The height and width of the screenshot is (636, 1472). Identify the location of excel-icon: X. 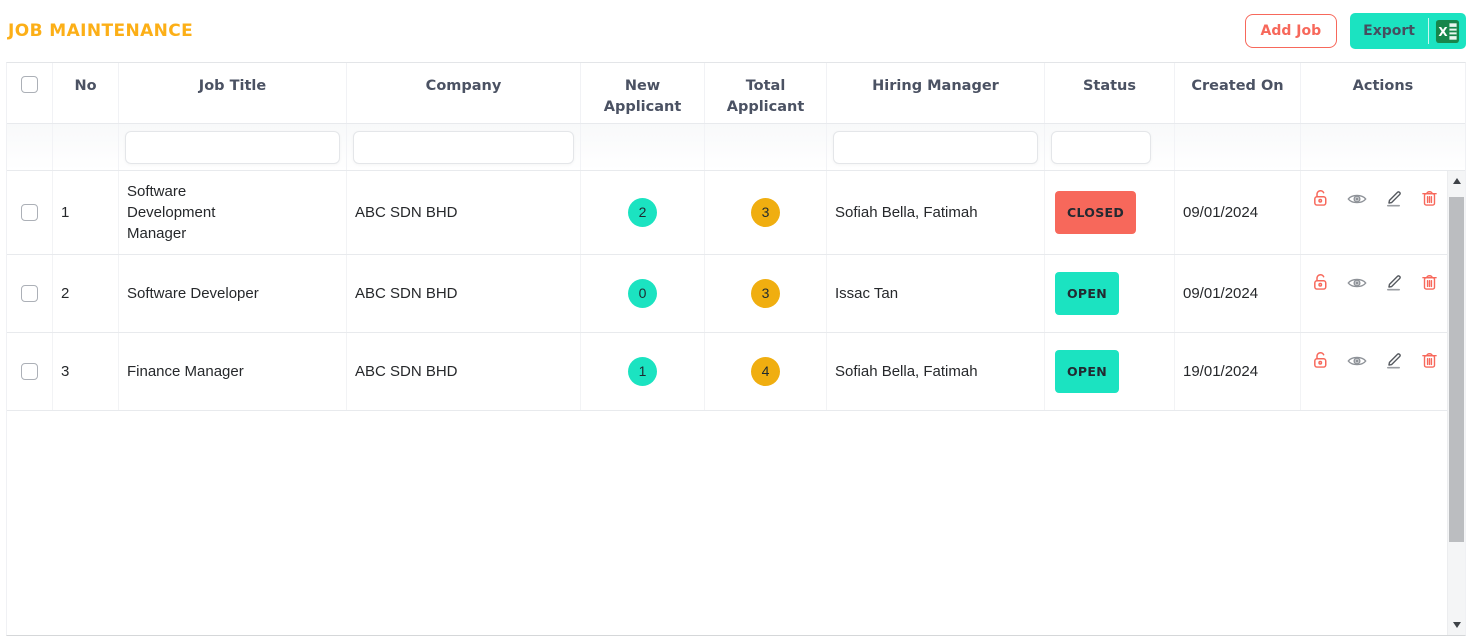
(1447, 31).